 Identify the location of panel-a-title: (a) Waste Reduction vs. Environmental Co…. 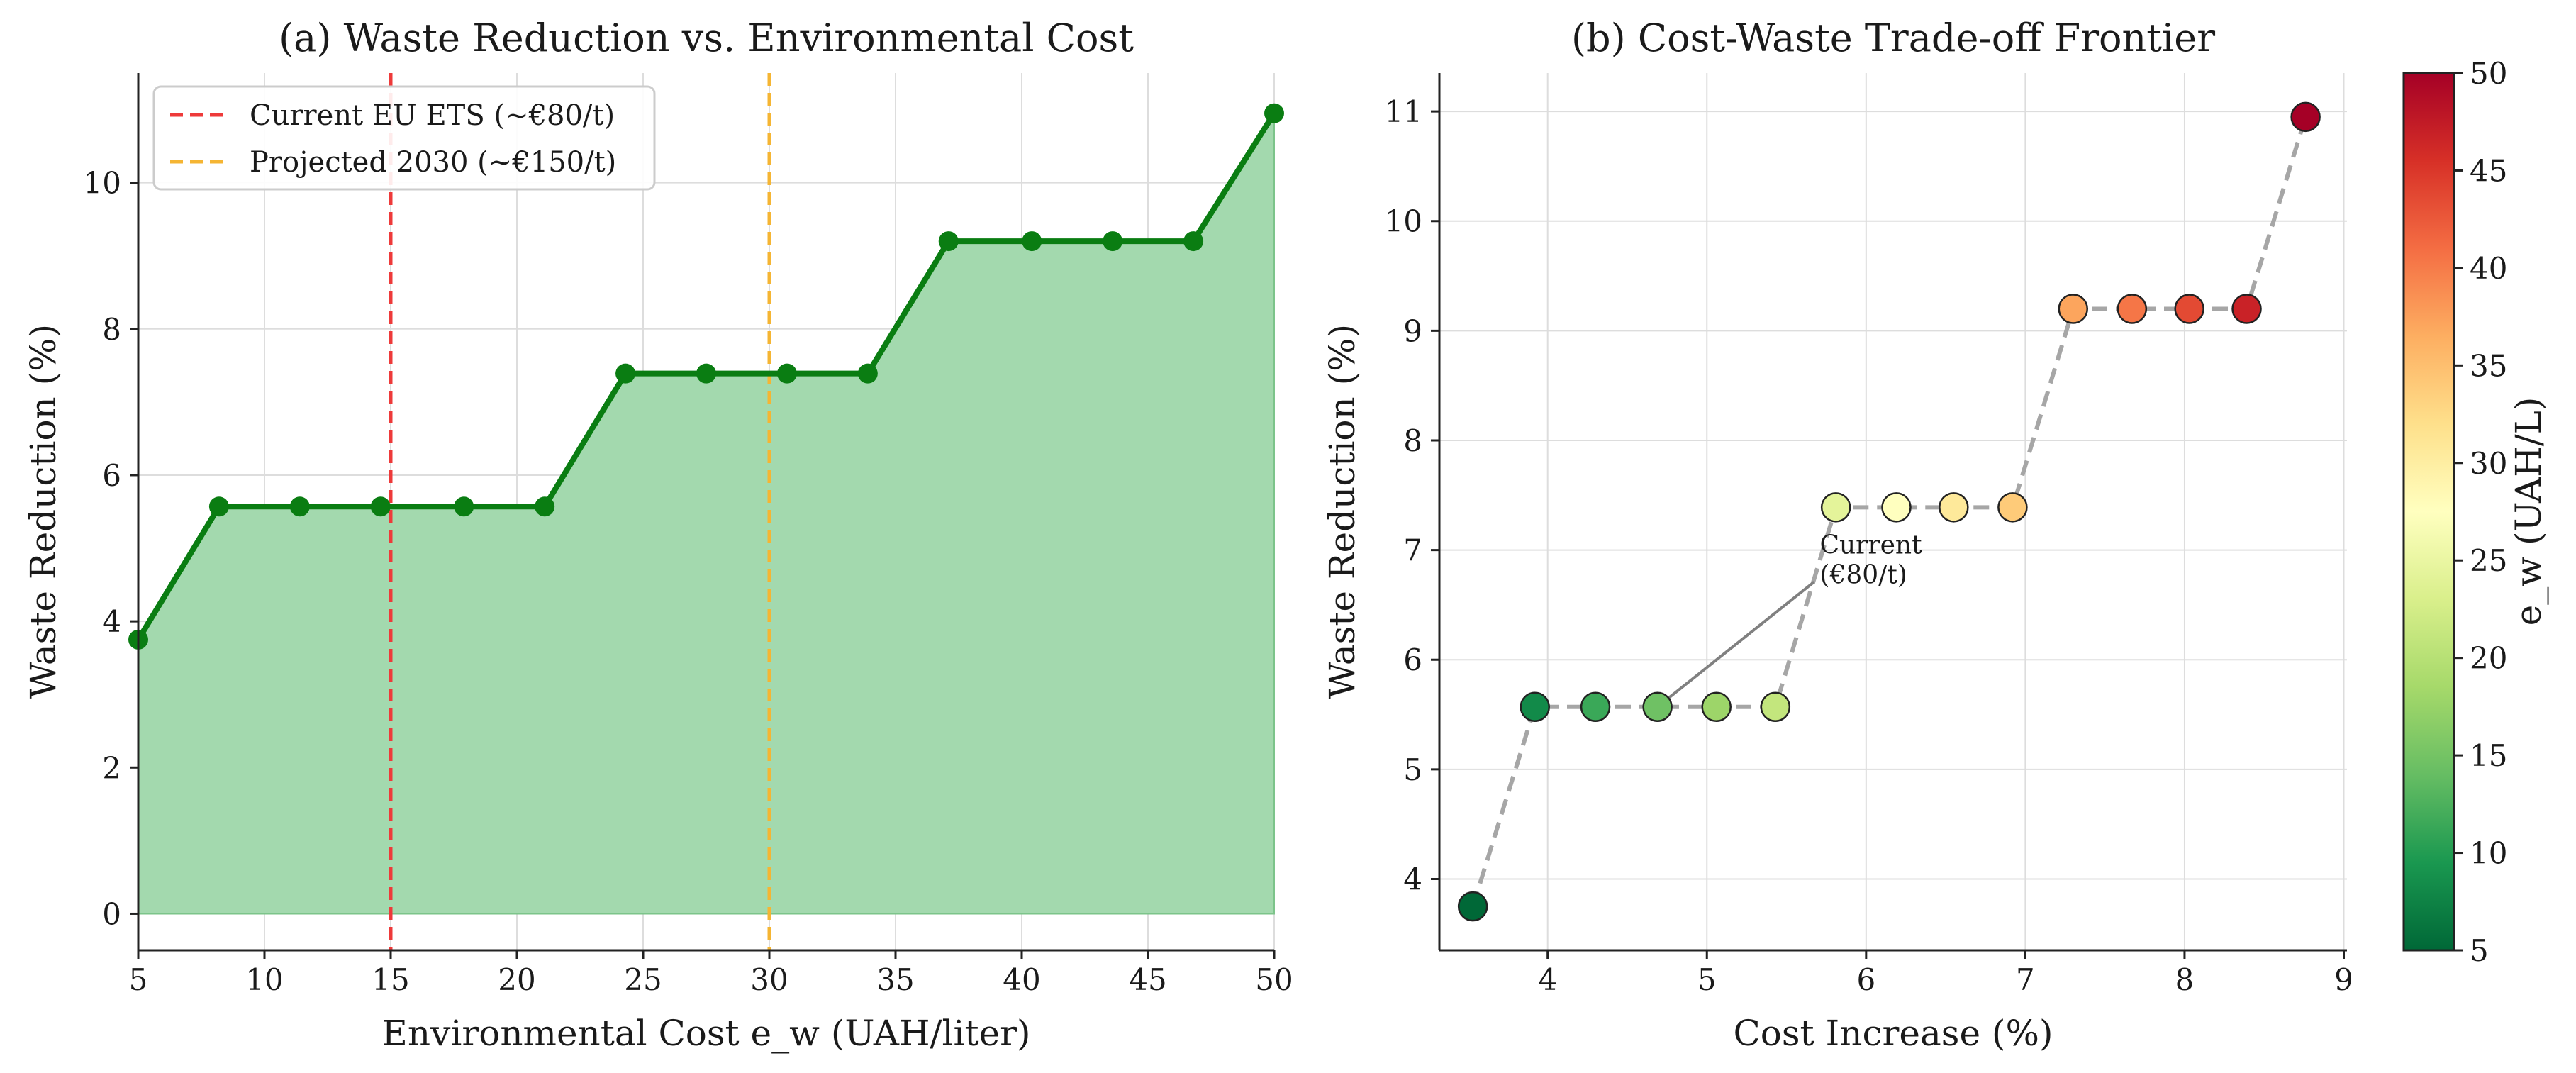
(706, 38).